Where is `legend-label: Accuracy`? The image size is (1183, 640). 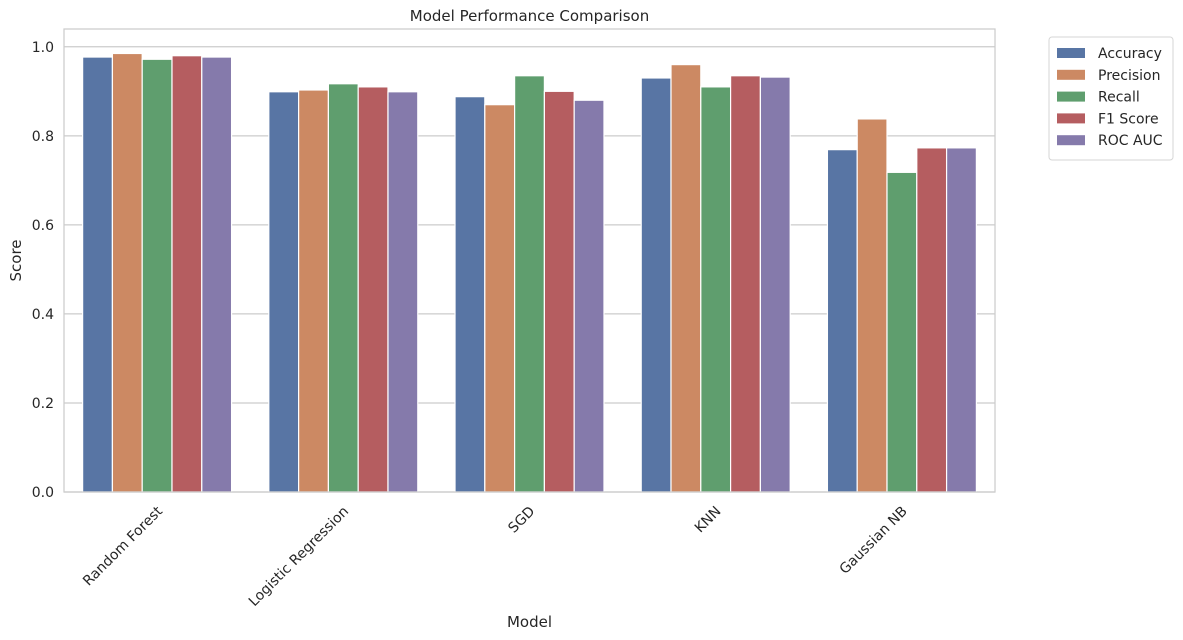
legend-label: Accuracy is located at coordinates (1130, 54).